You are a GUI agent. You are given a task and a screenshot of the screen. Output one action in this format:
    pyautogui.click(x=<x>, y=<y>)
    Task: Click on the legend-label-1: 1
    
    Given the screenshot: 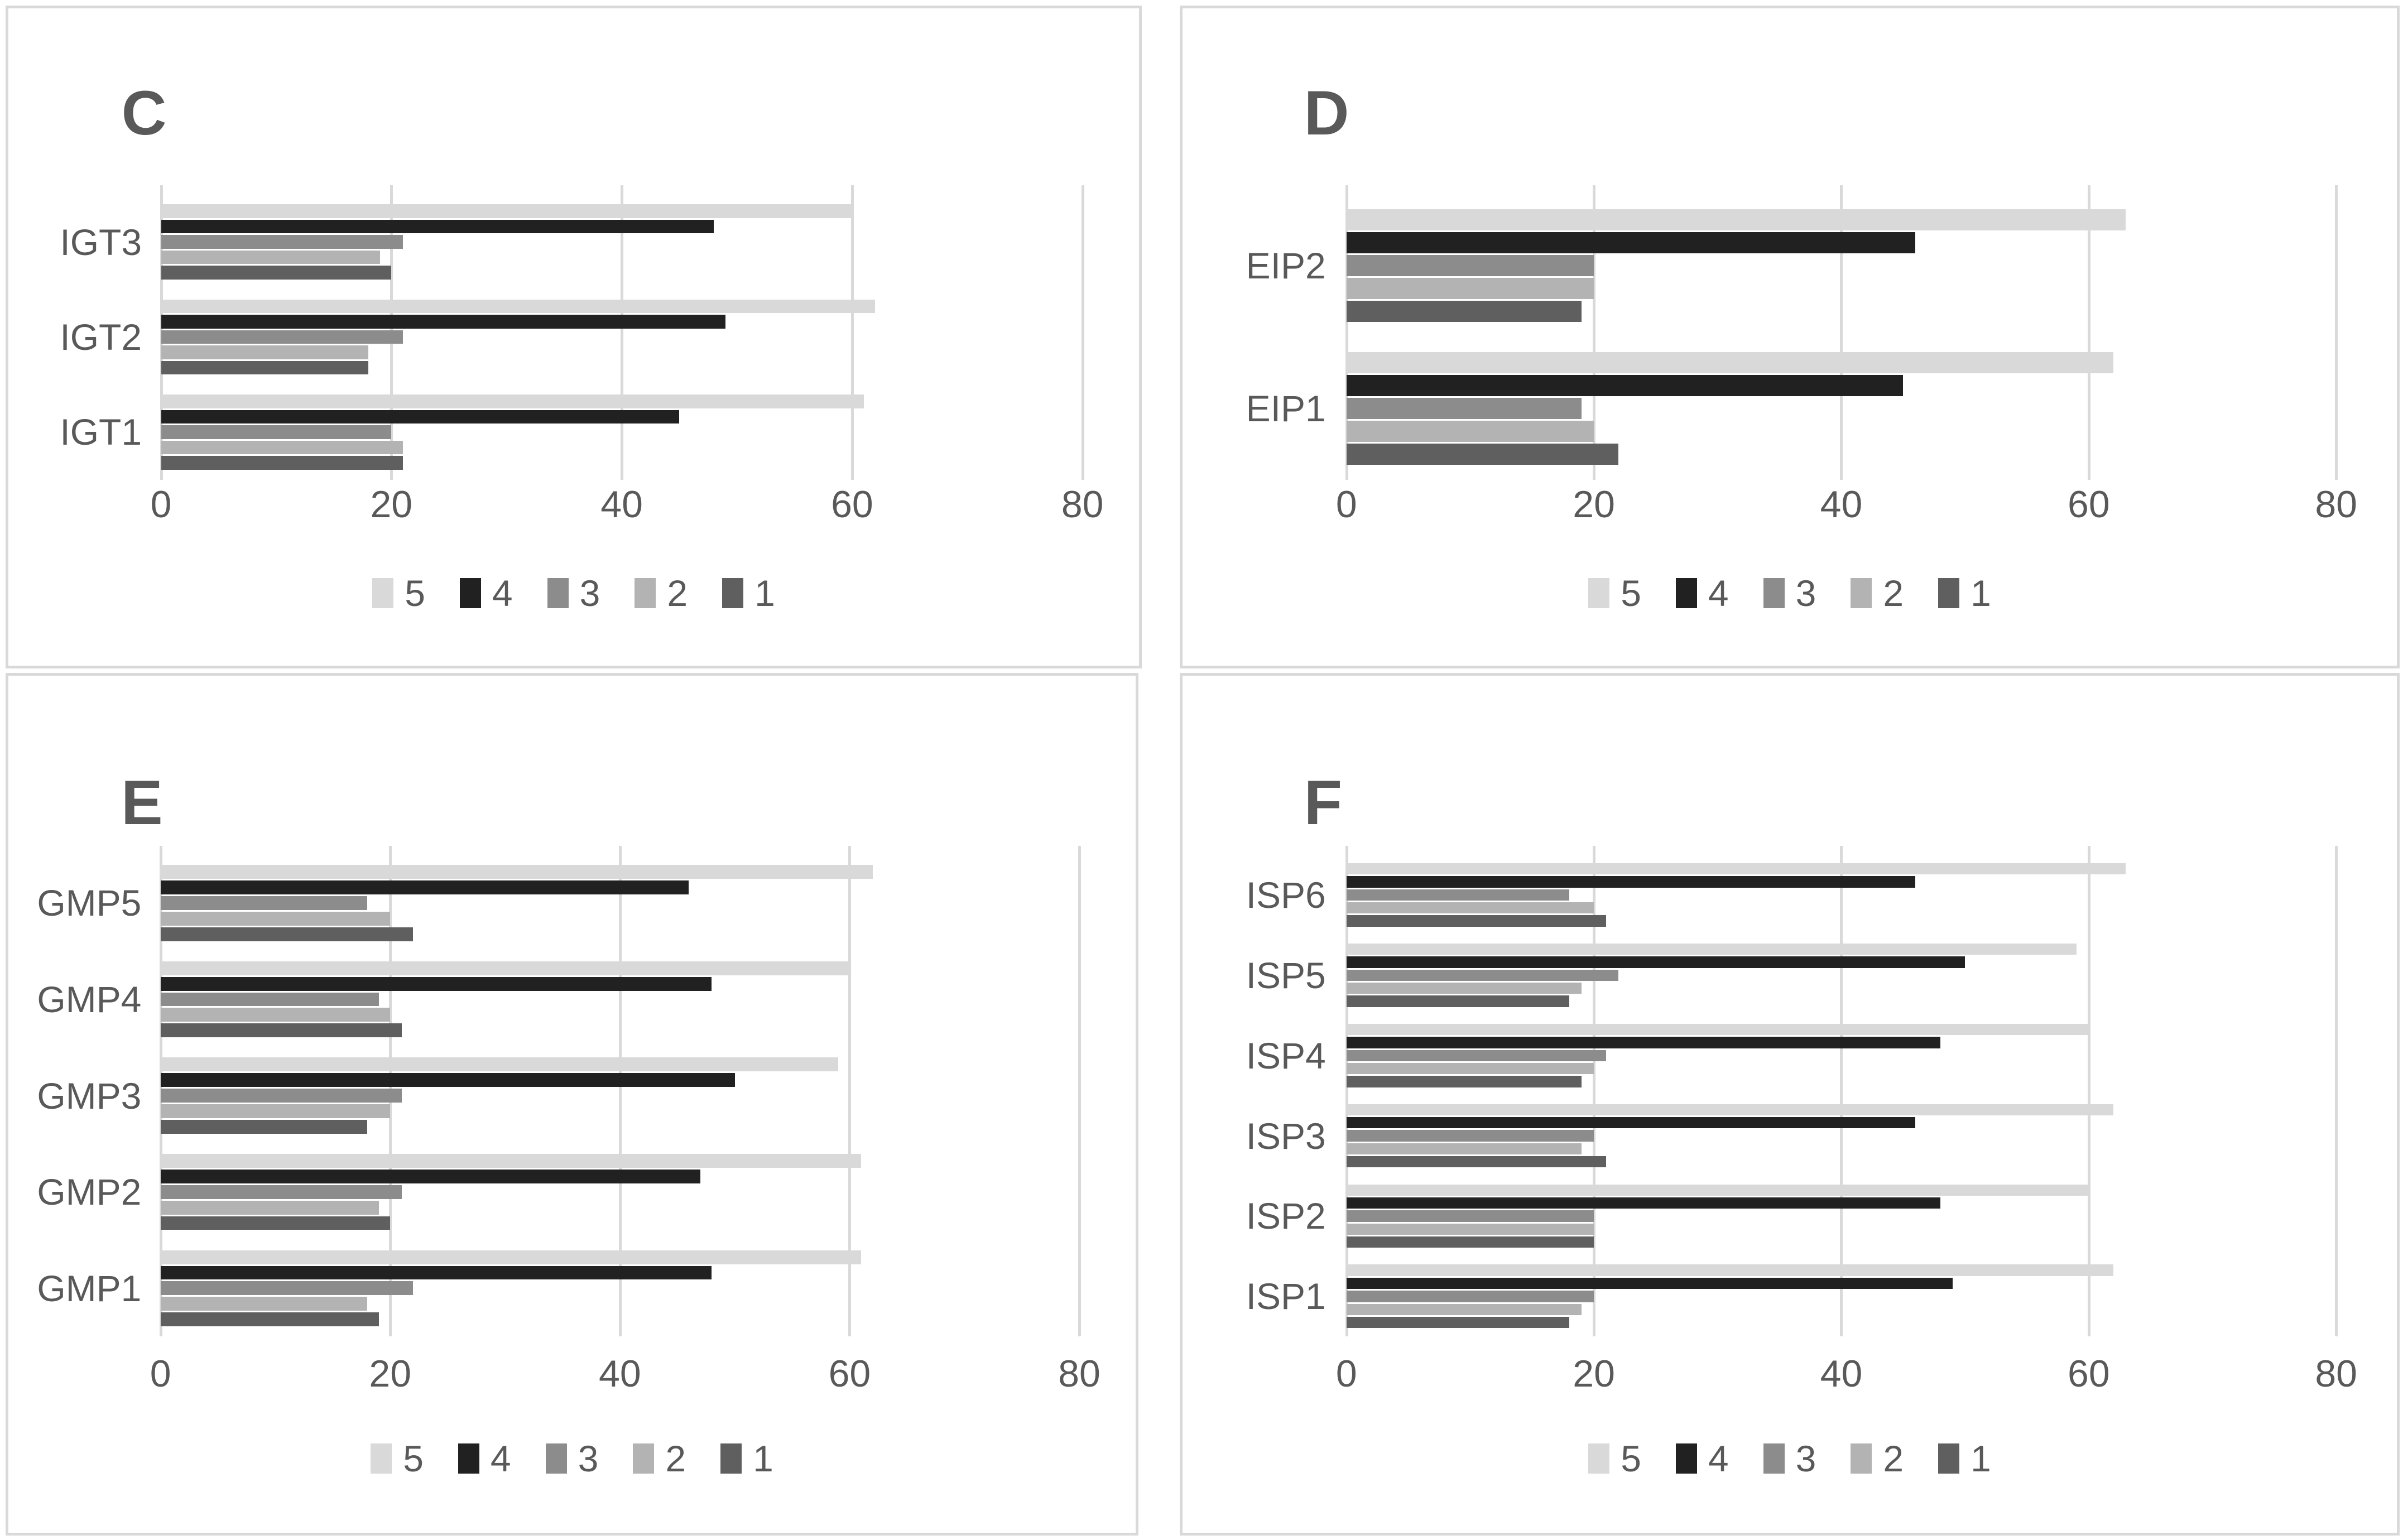 What is the action you would take?
    pyautogui.click(x=763, y=1459)
    